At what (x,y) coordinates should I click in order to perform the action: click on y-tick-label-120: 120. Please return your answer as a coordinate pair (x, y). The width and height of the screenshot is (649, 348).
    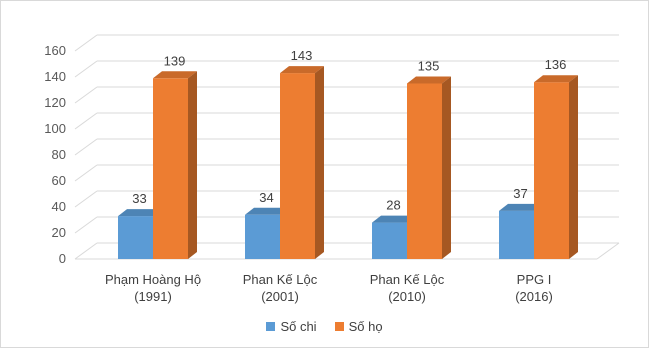
    Looking at the image, I should click on (55, 102).